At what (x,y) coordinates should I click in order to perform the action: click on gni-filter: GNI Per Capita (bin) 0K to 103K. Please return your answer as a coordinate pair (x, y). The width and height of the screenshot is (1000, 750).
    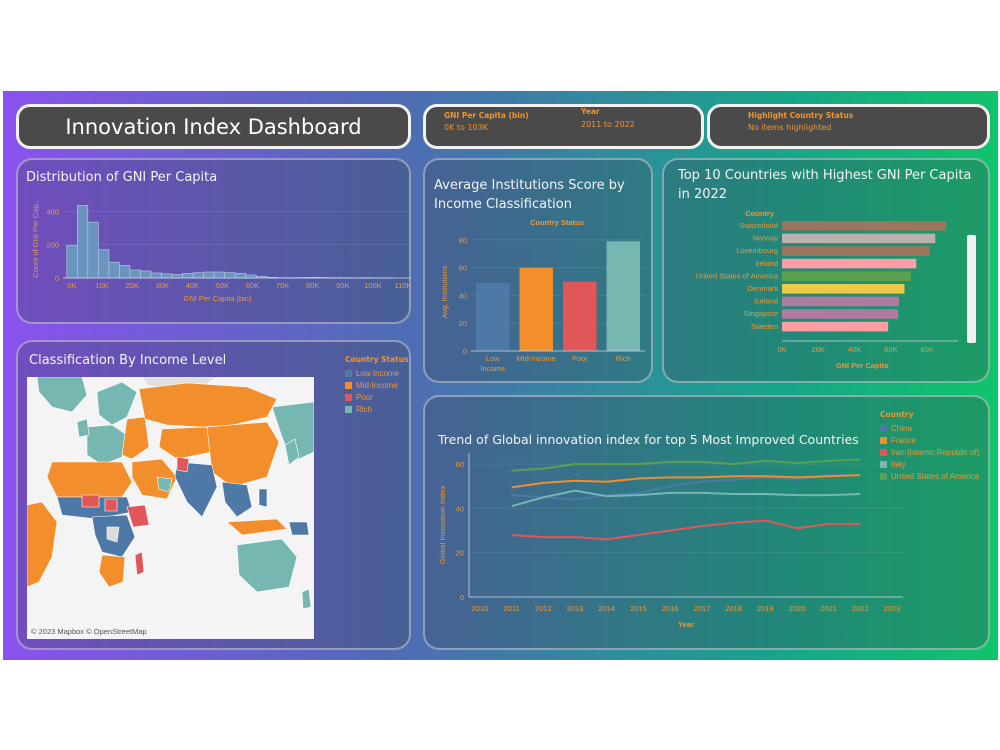
    Looking at the image, I should click on (486, 121).